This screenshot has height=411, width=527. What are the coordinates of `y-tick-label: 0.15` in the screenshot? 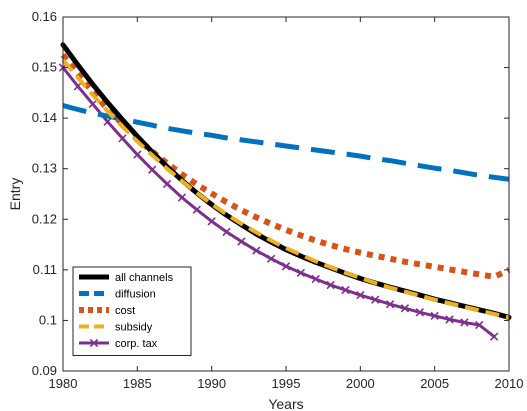 It's located at (44, 67).